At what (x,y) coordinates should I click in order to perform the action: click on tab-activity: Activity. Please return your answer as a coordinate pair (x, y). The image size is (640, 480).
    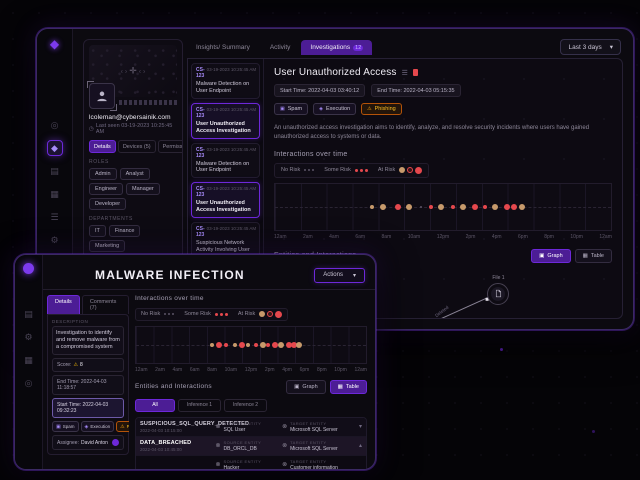
    Looking at the image, I should click on (280, 47).